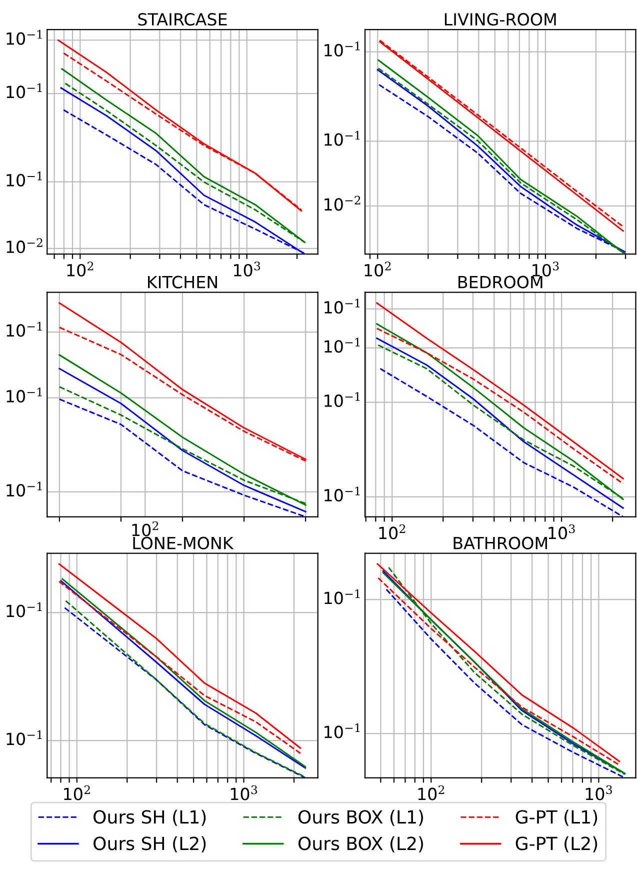 This screenshot has height=870, width=637. I want to click on chart-title: BEDROOM, so click(500, 282).